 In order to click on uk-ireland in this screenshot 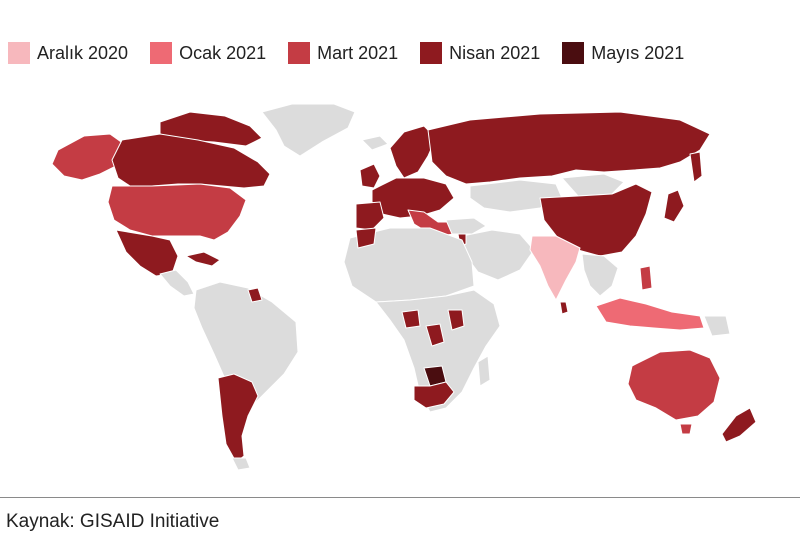, I will do `click(370, 176)`.